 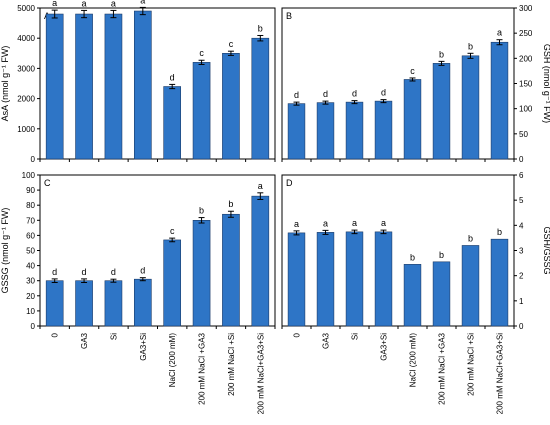 I want to click on y-tick-label: 5000, so click(x=26, y=8).